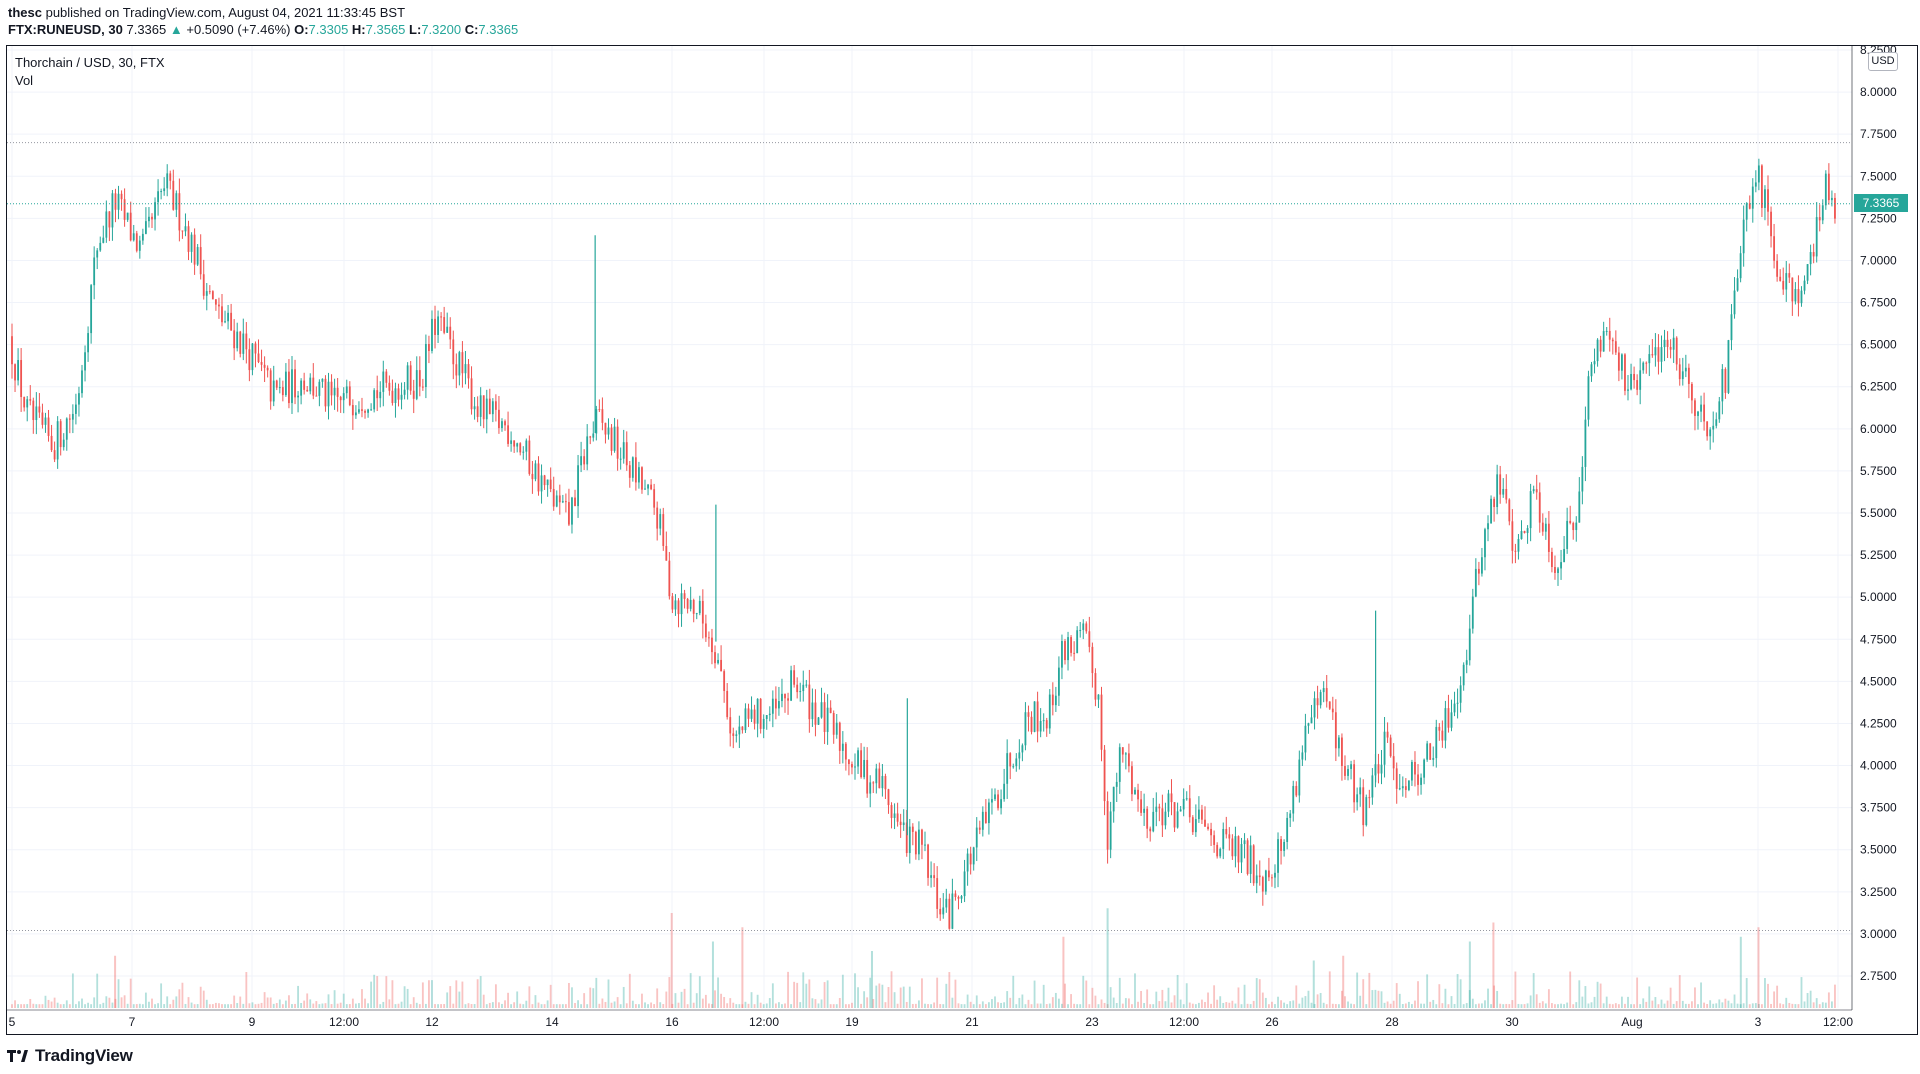 This screenshot has height=1074, width=1920. What do you see at coordinates (65, 29) in the screenshot?
I see `symbol-label: FTX:RUNEUSD, 30` at bounding box center [65, 29].